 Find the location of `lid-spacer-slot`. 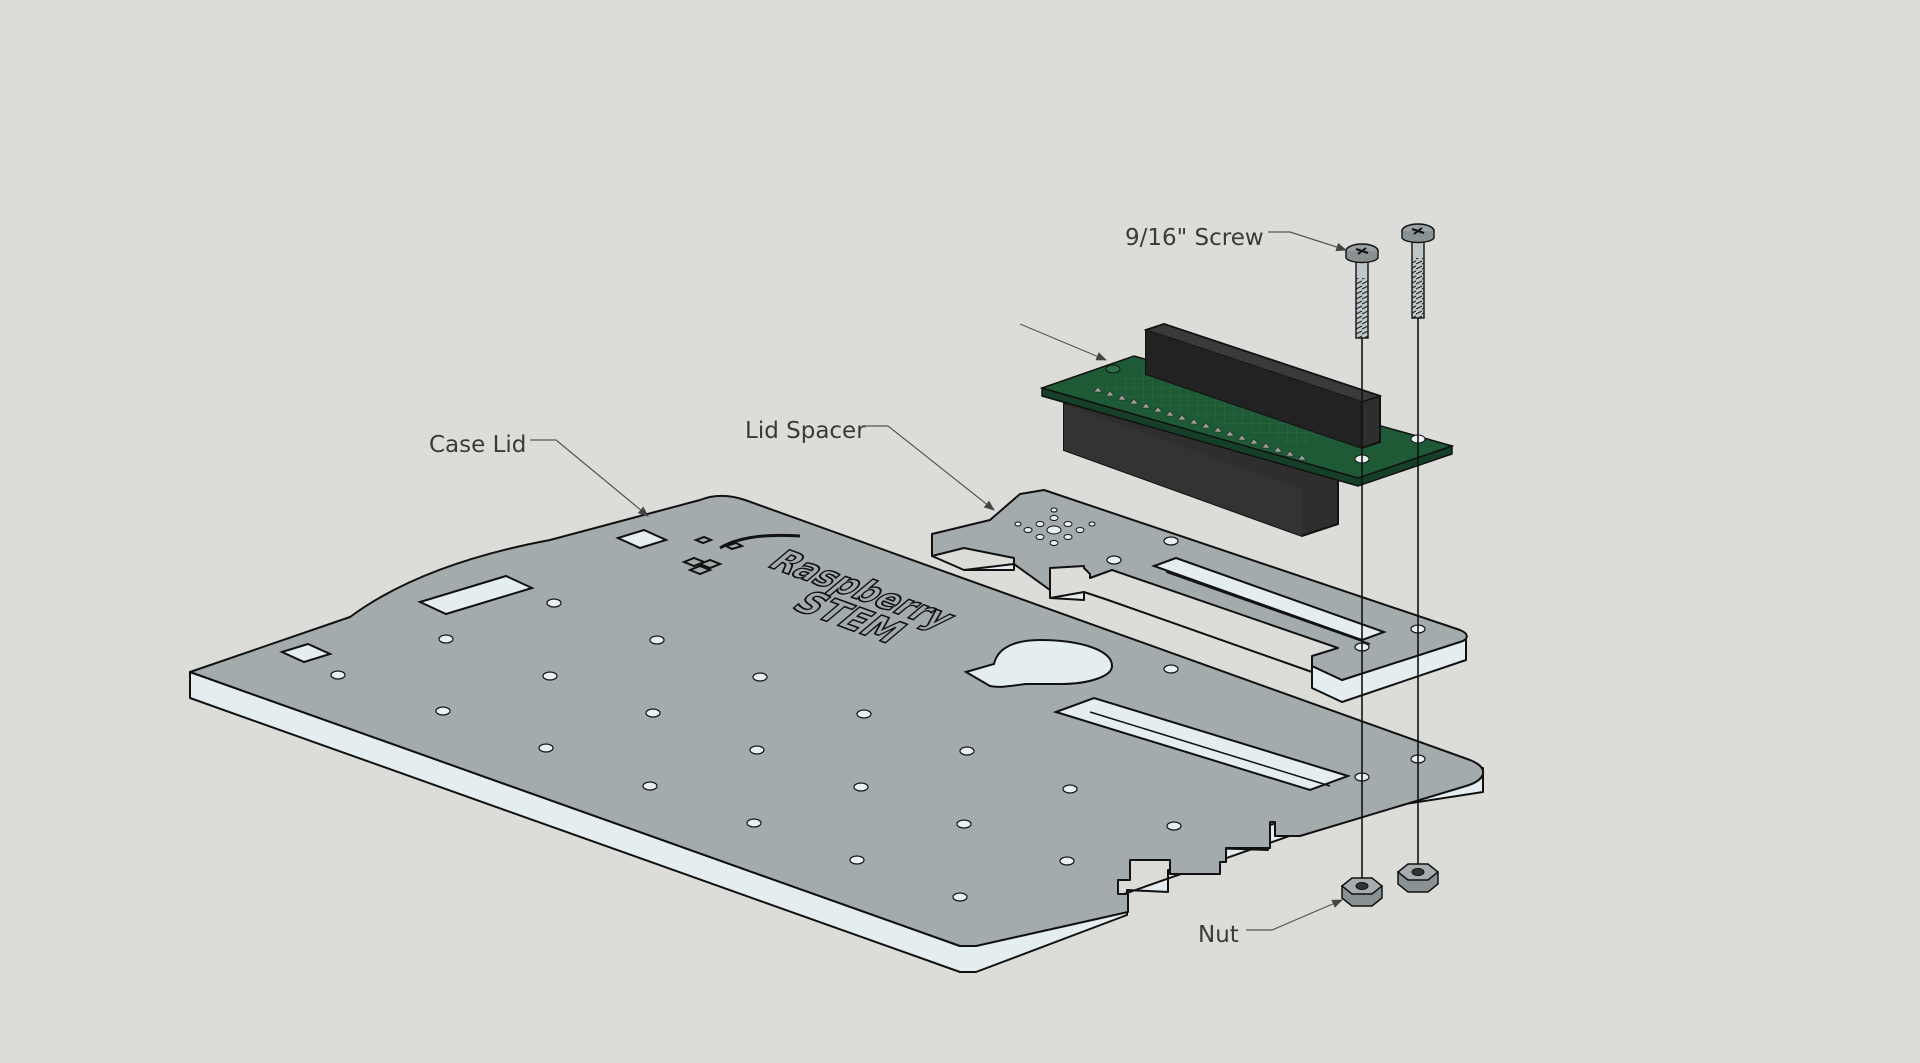

lid-spacer-slot is located at coordinates (1269, 599).